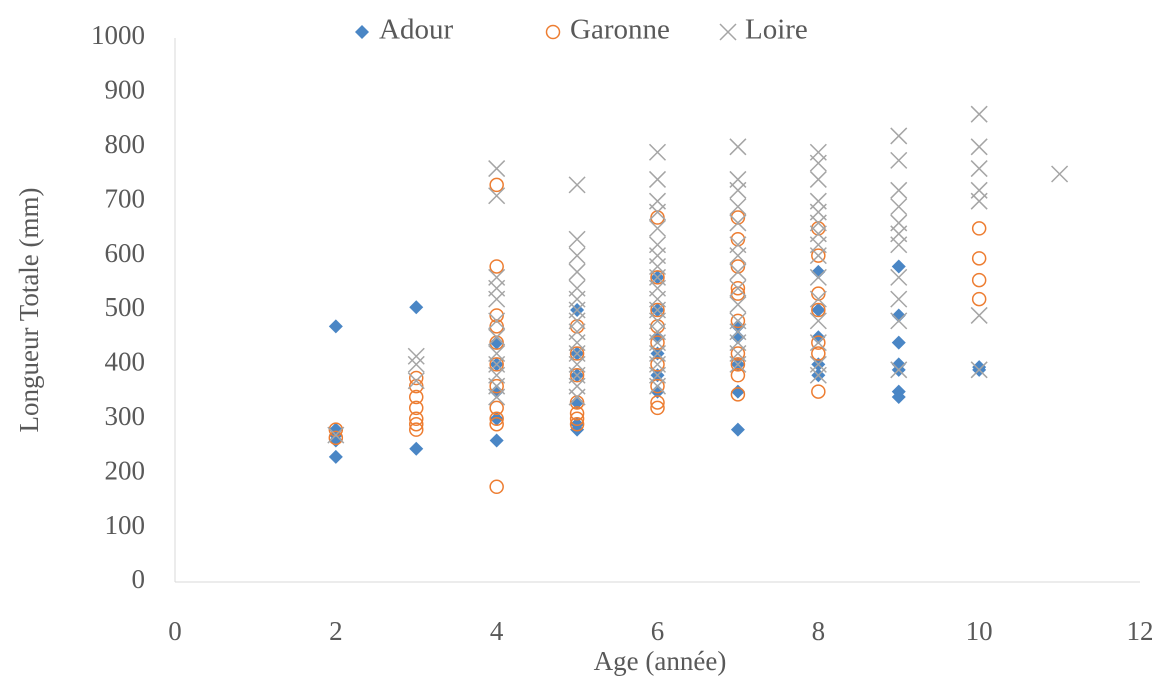  Describe the element at coordinates (125, 253) in the screenshot. I see `y-tick-label: 600` at that location.